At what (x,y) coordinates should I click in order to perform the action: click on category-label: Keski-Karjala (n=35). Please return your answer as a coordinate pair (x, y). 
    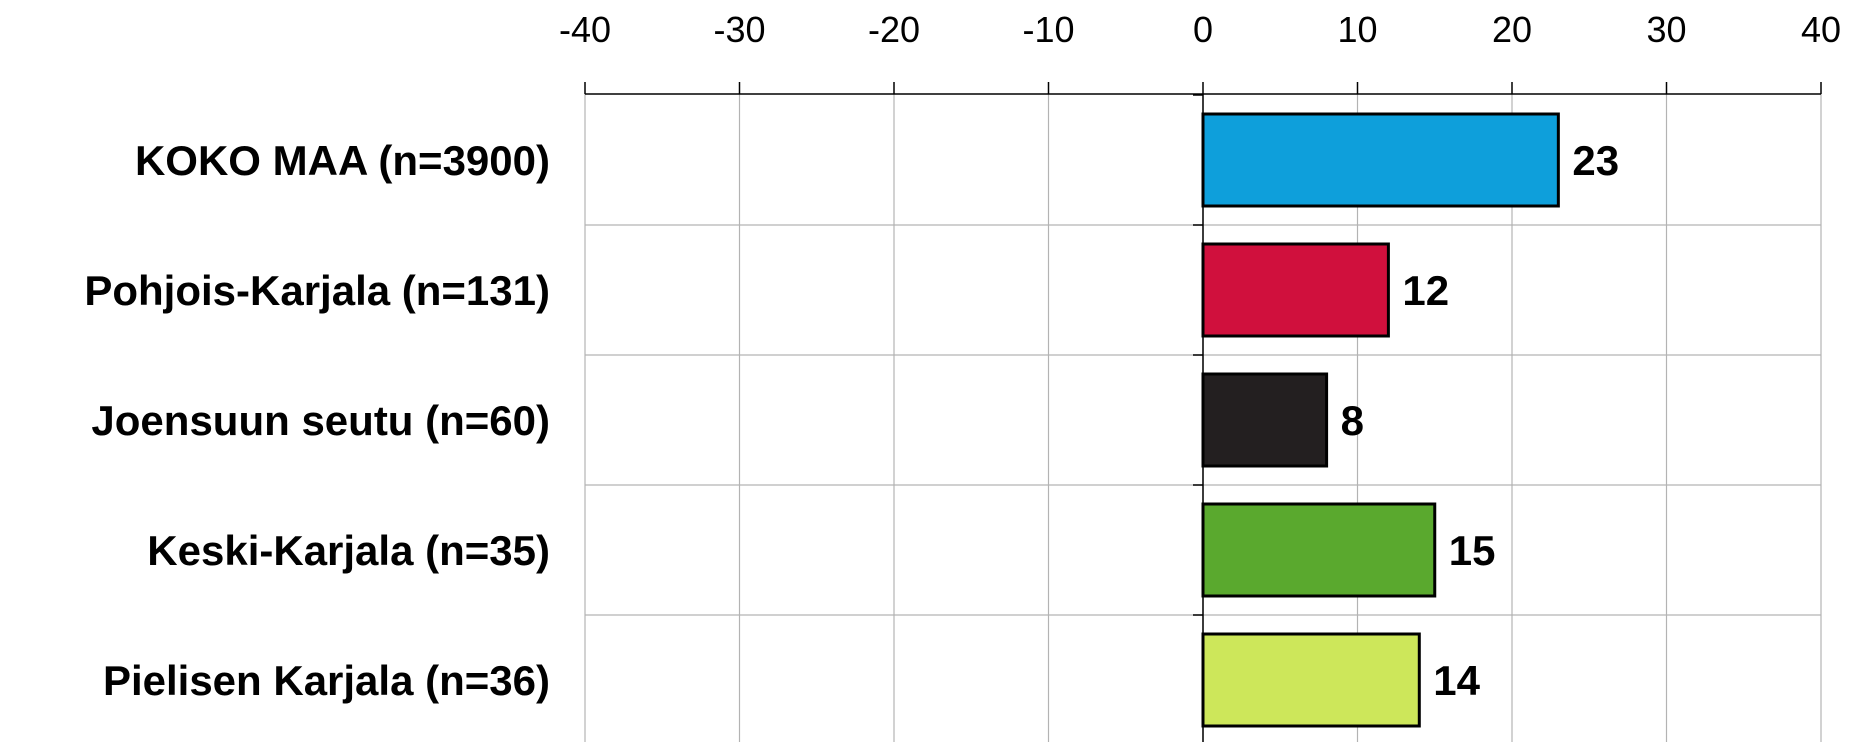
    Looking at the image, I should click on (348, 550).